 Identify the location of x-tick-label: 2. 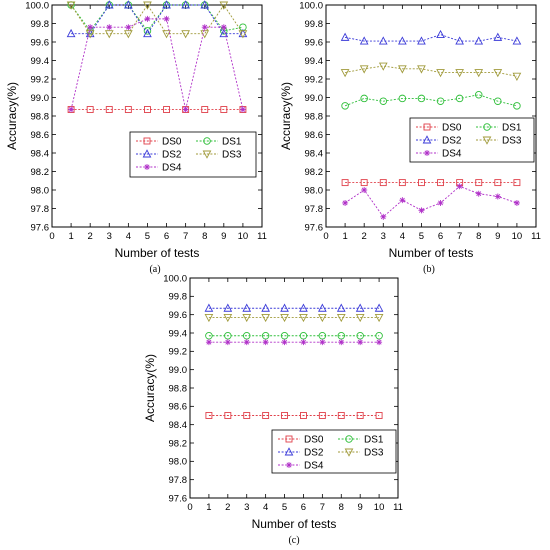
(364, 236).